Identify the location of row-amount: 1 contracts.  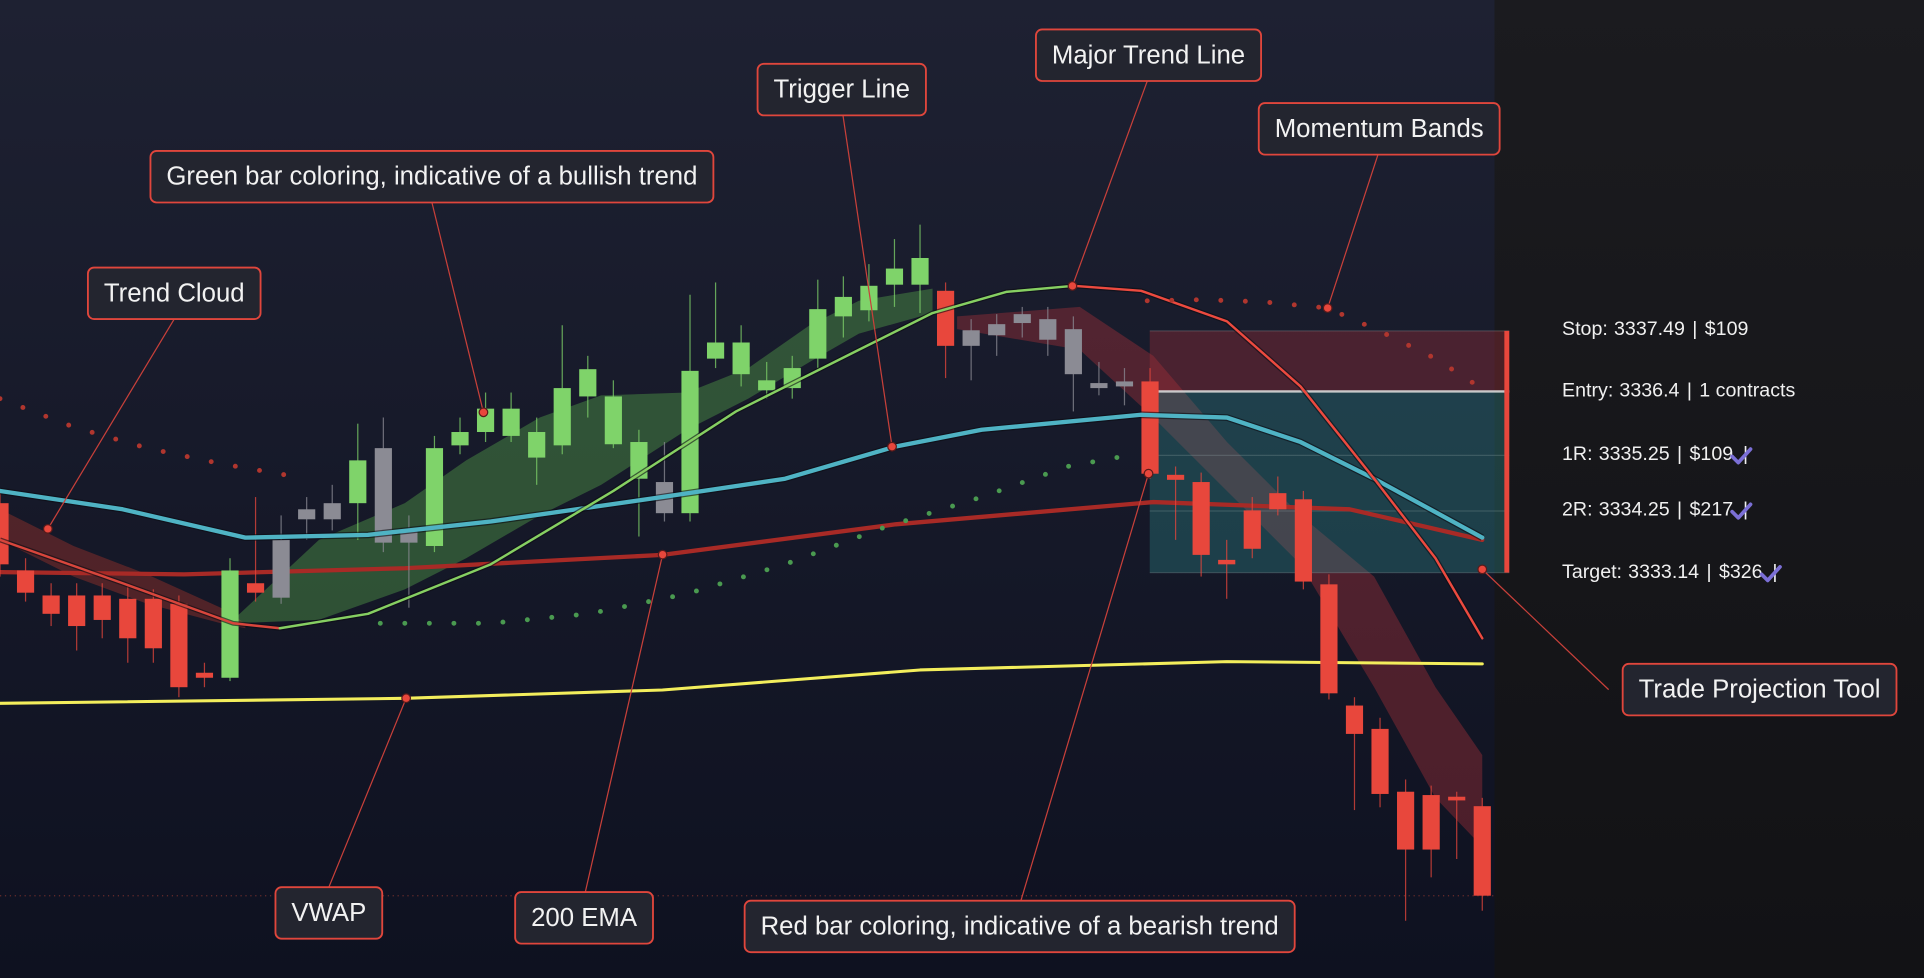
(1747, 391).